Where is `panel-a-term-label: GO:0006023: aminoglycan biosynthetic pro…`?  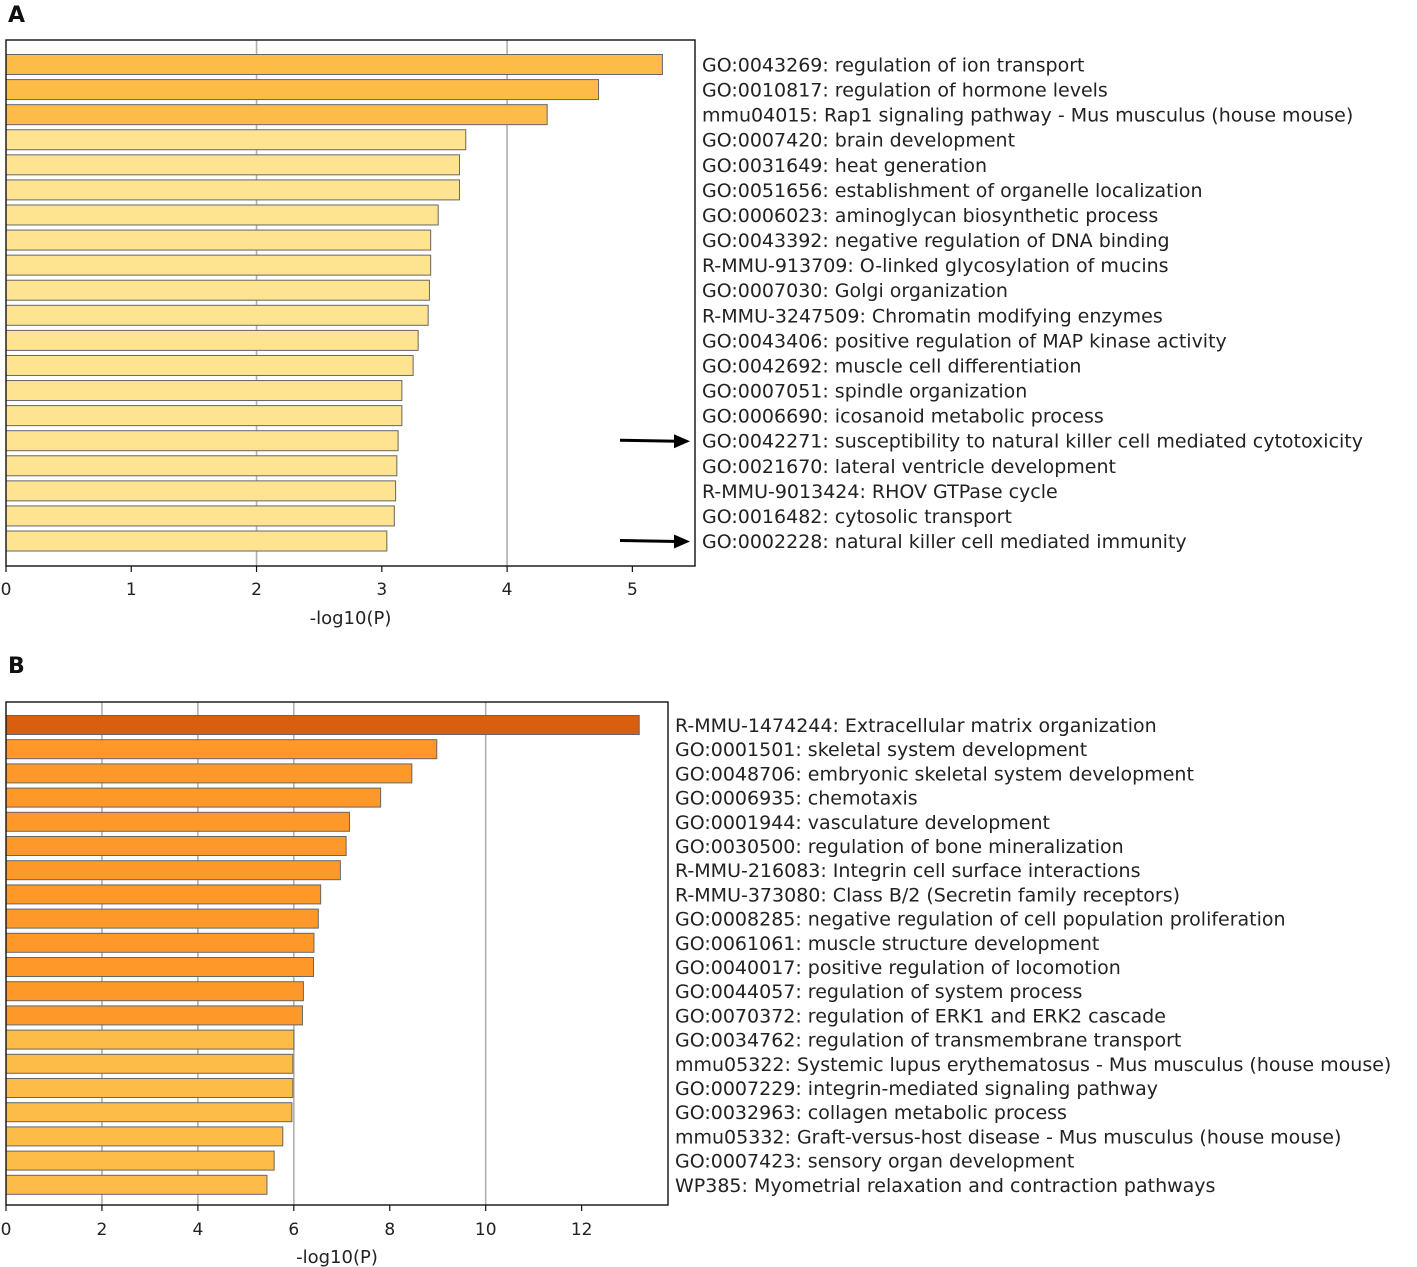
panel-a-term-label: GO:0006023: aminoglycan biosynthetic pro… is located at coordinates (930, 216).